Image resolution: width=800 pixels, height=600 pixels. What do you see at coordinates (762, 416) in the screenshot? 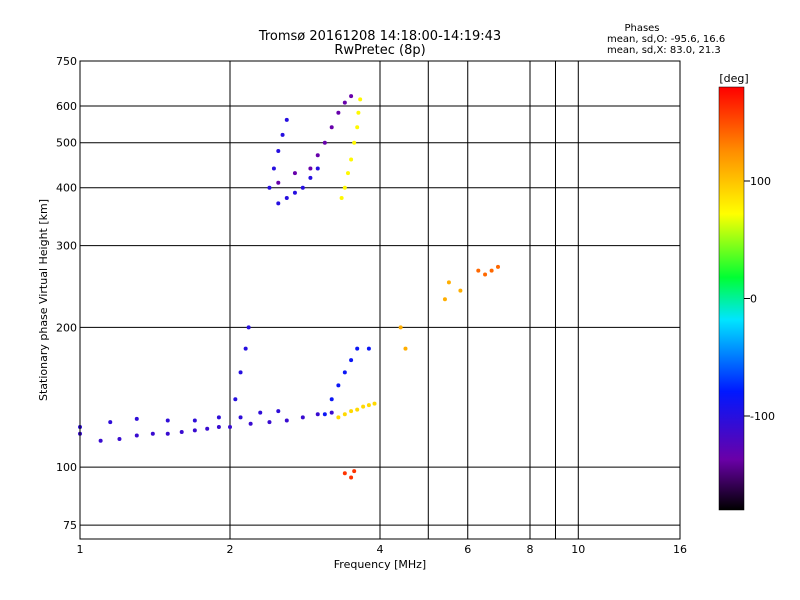
I see `colorbar-tick-label: -100` at bounding box center [762, 416].